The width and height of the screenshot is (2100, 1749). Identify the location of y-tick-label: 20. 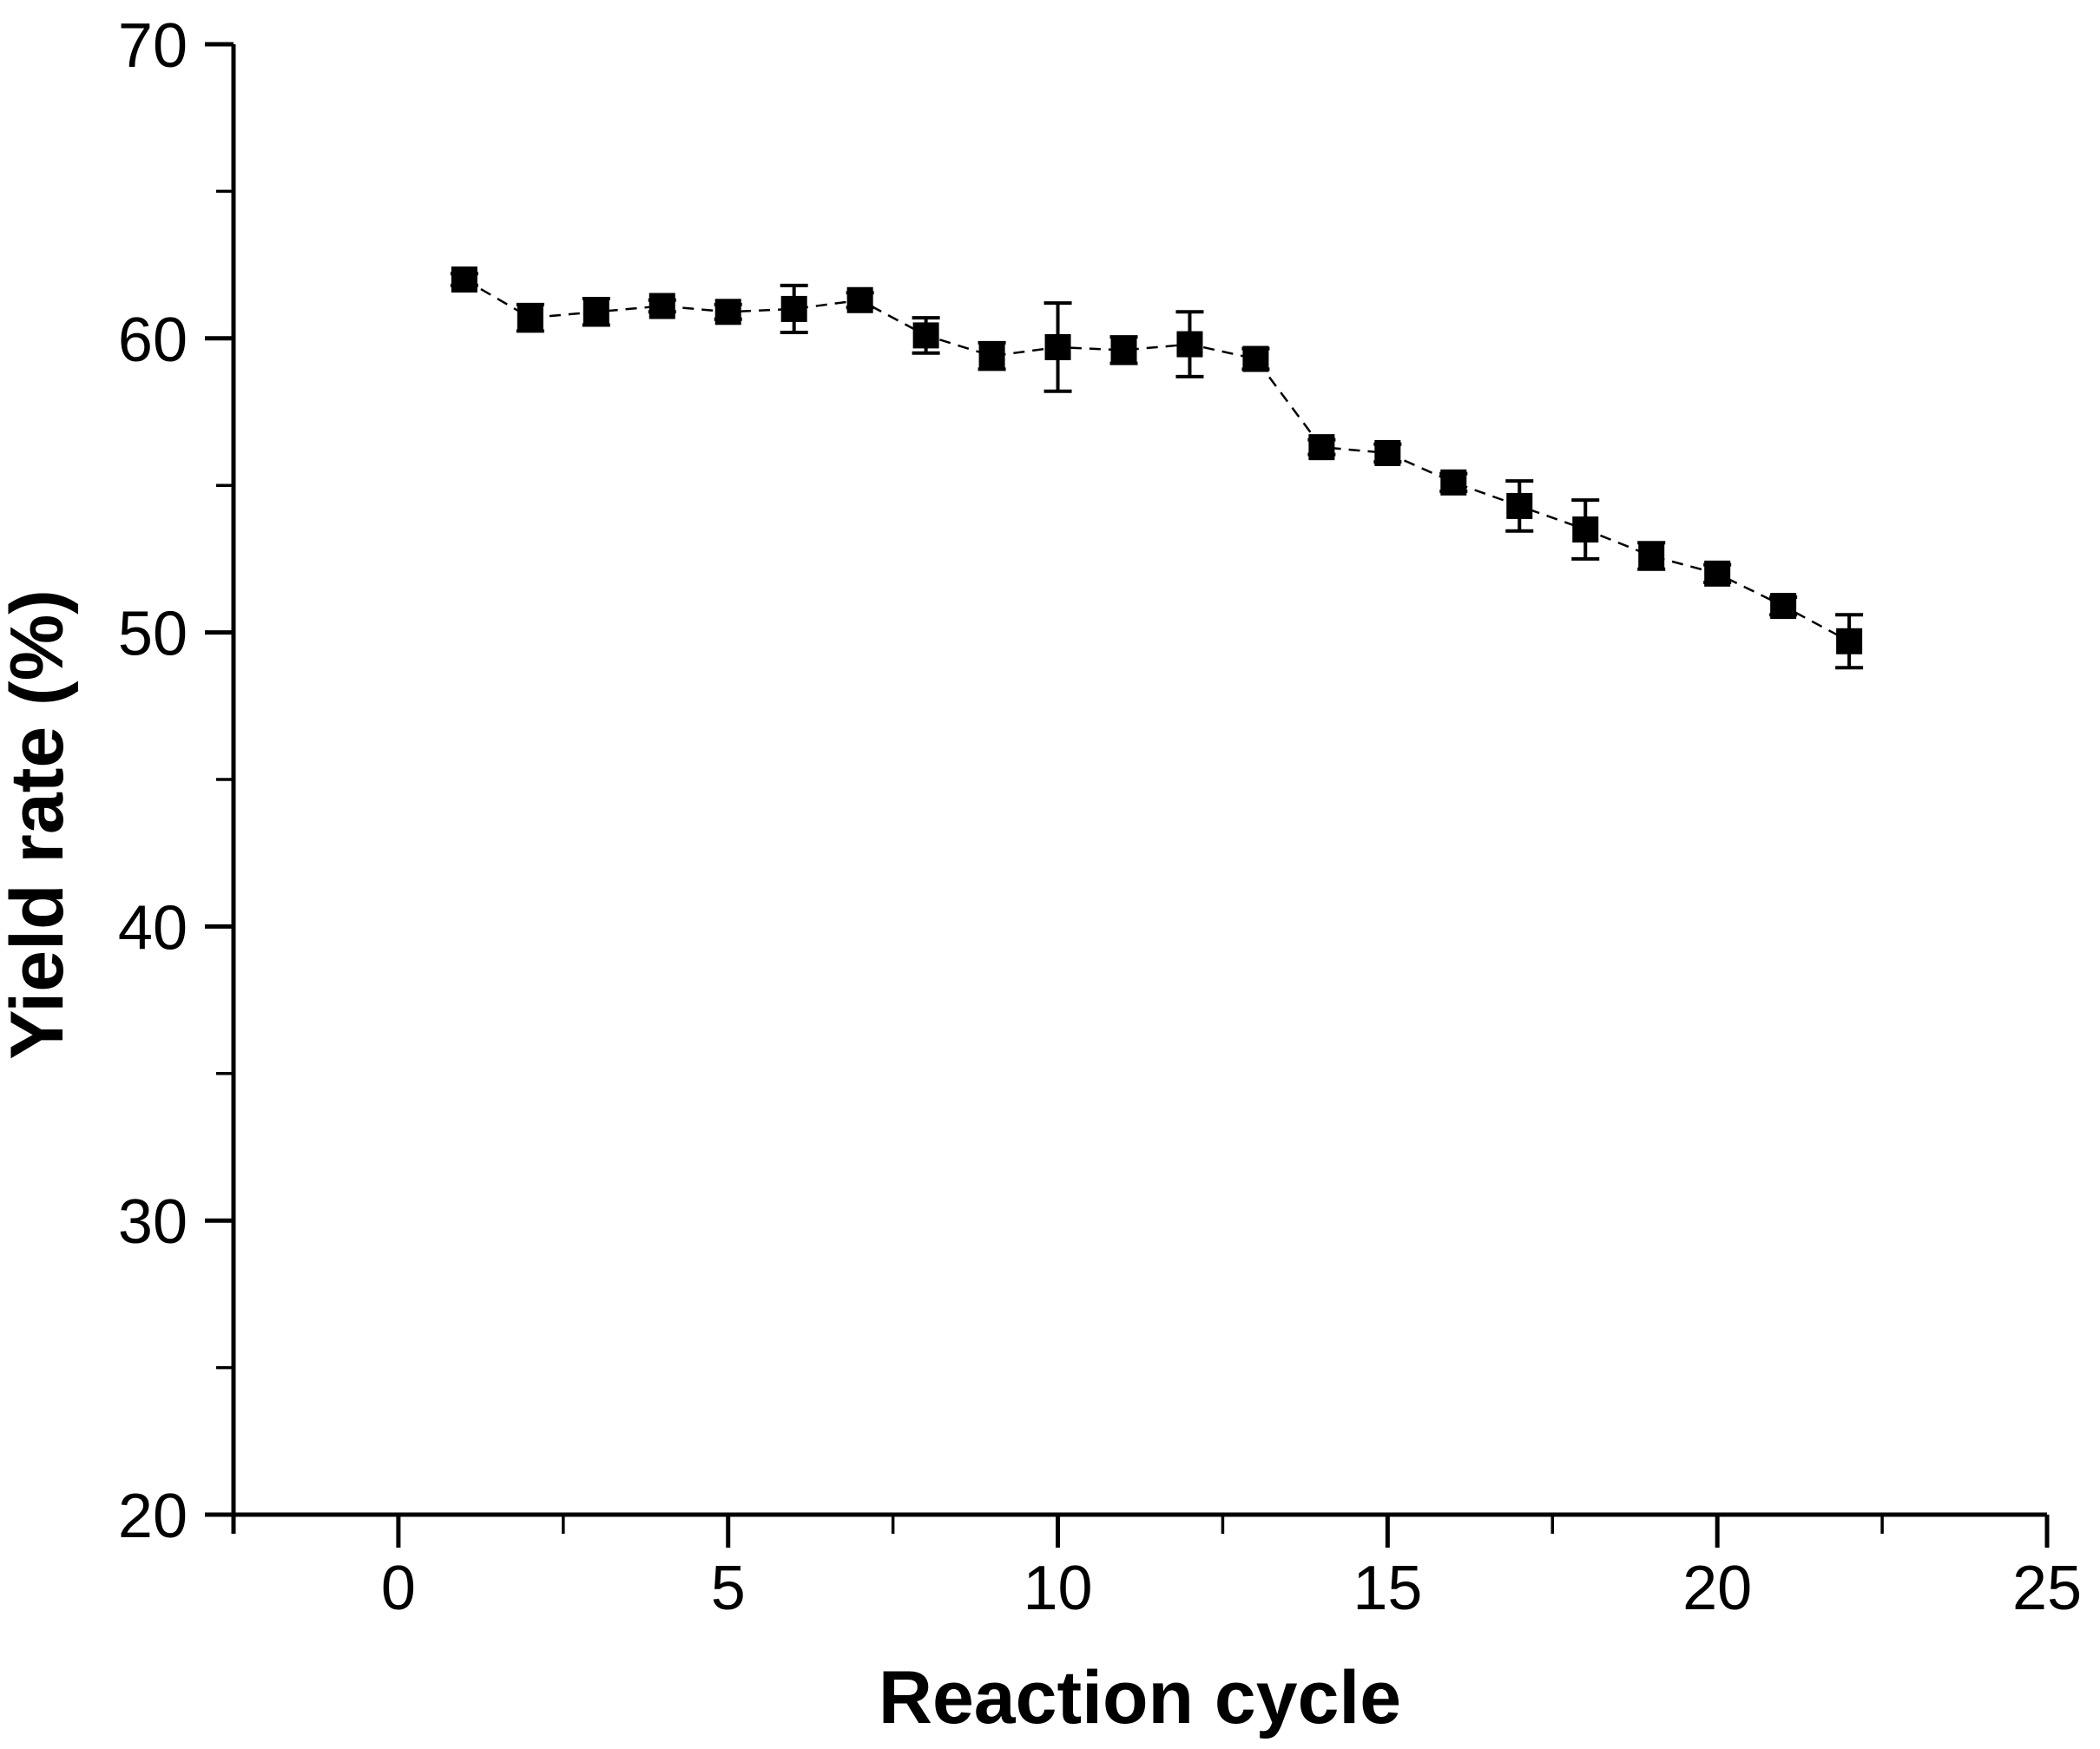
(153, 1516).